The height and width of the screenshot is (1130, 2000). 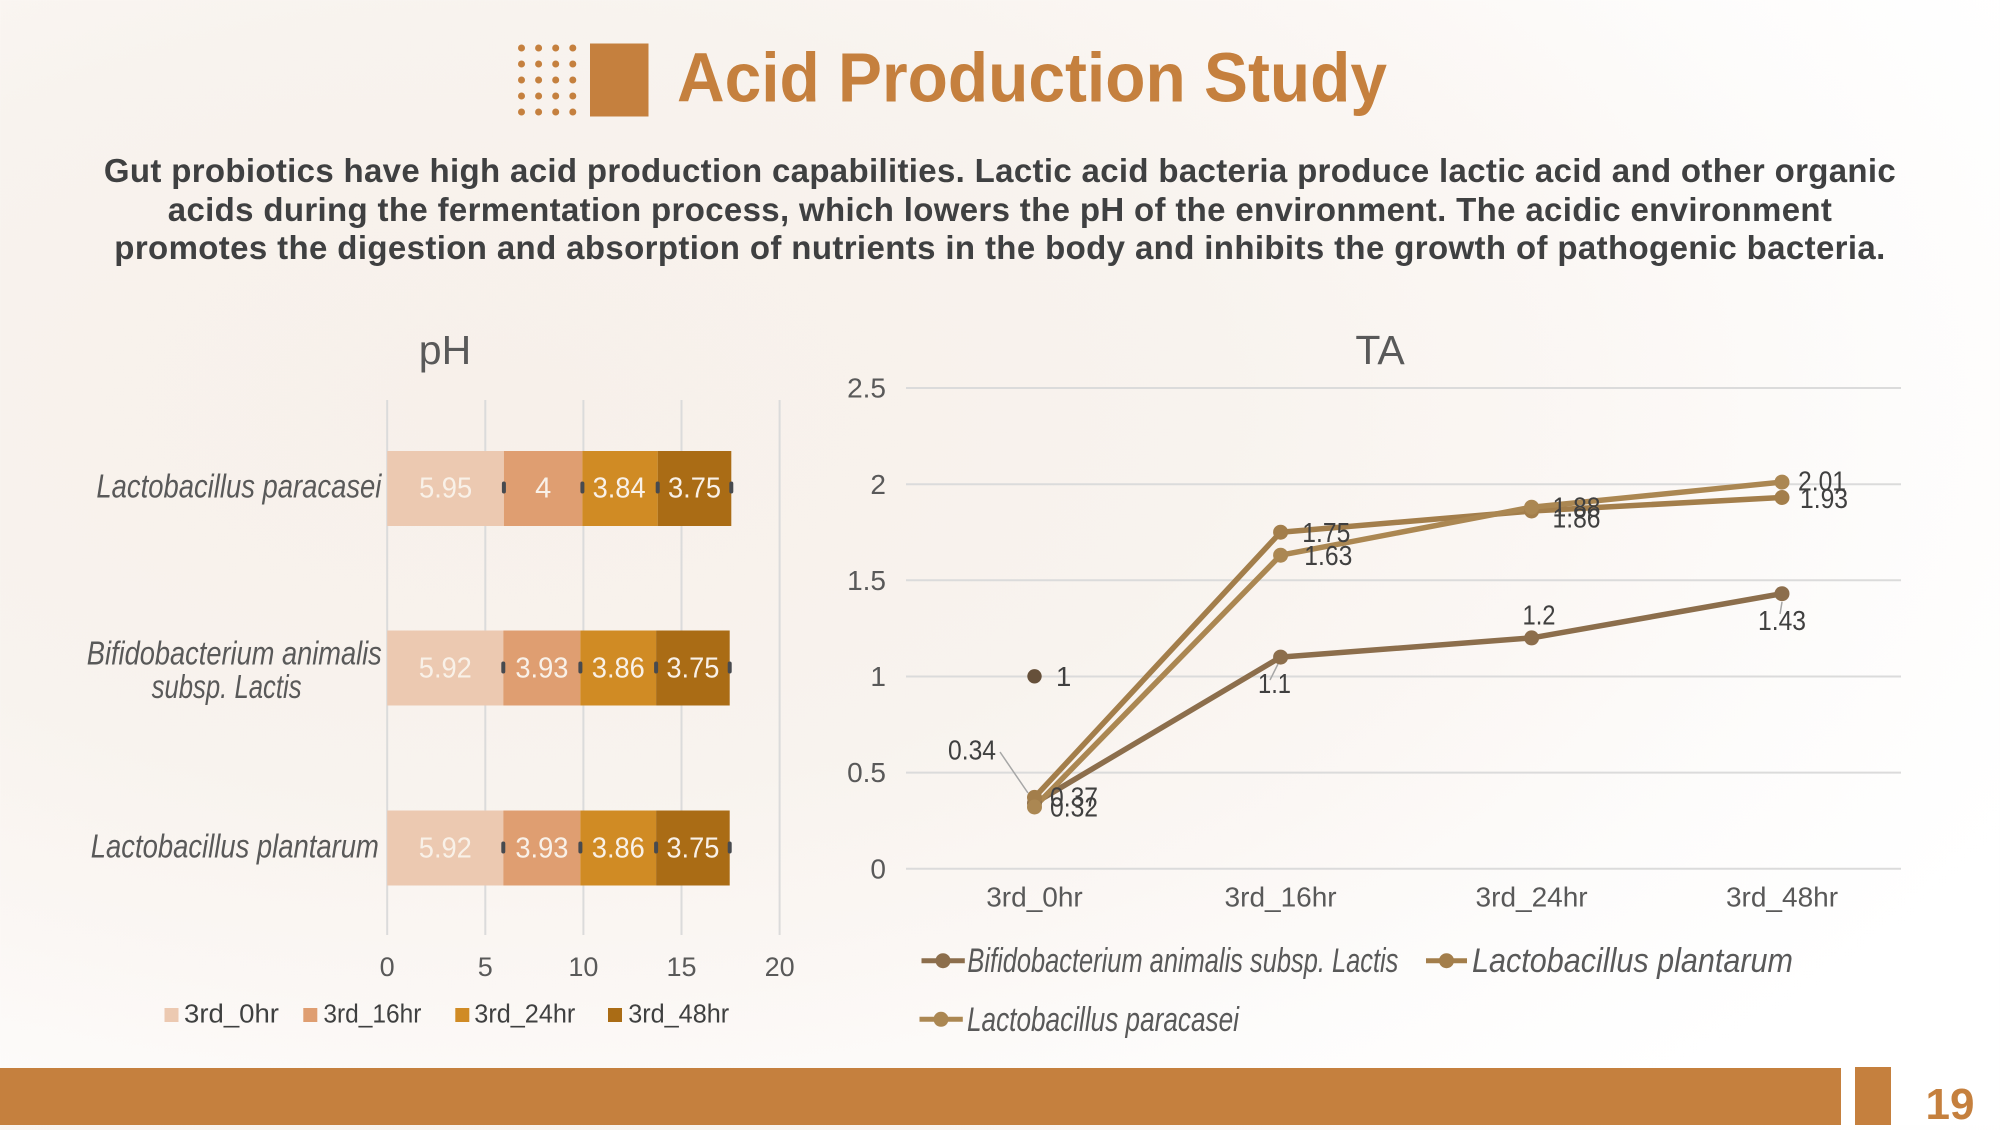 I want to click on svg-text: 0.5, so click(x=866, y=772).